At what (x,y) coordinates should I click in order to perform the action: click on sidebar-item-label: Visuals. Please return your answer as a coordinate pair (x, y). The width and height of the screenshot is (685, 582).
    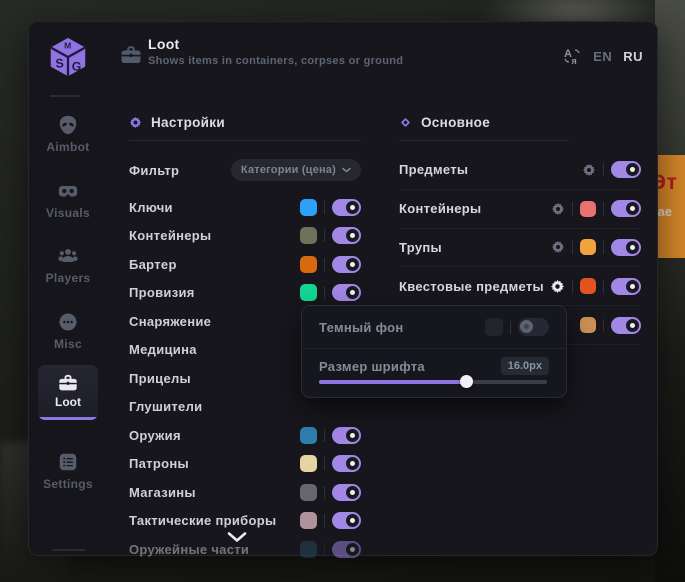
    Looking at the image, I should click on (68, 213).